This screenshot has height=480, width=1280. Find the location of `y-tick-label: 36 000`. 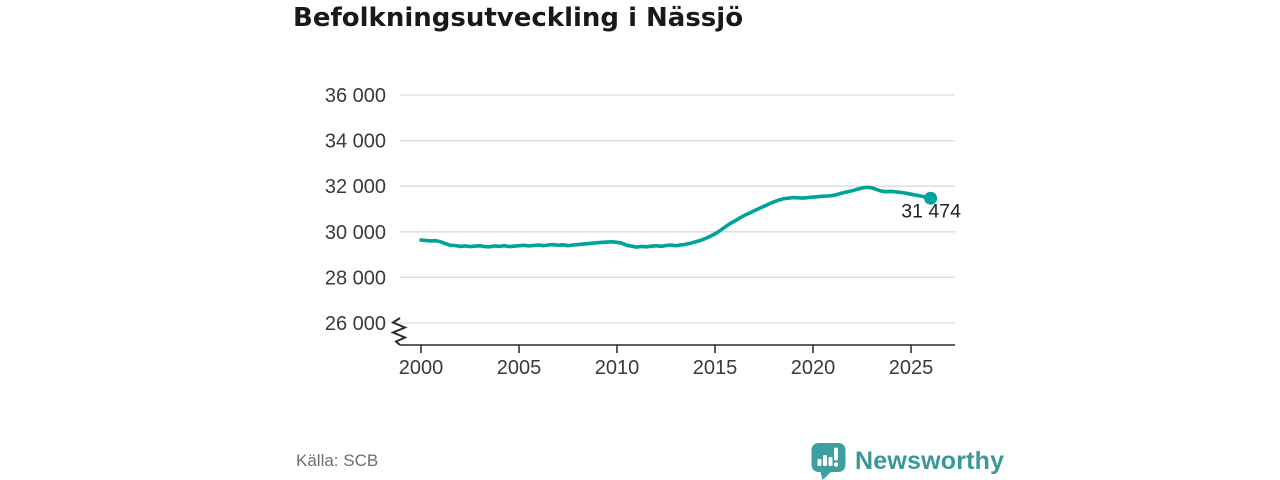

y-tick-label: 36 000 is located at coordinates (355, 96).